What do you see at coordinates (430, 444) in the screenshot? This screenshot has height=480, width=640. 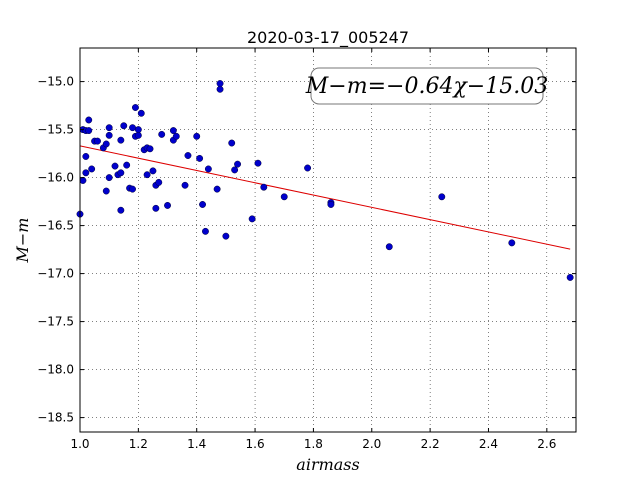 I see `x-tick-label: 2.2` at bounding box center [430, 444].